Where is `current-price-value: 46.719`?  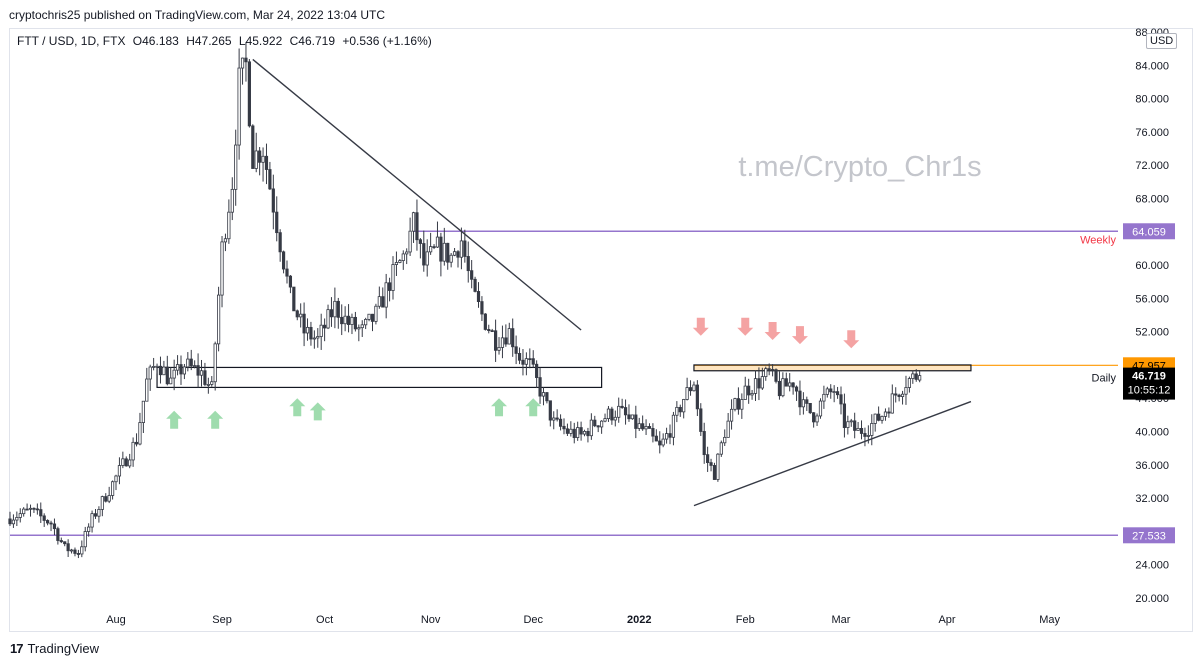 current-price-value: 46.719 is located at coordinates (1149, 377).